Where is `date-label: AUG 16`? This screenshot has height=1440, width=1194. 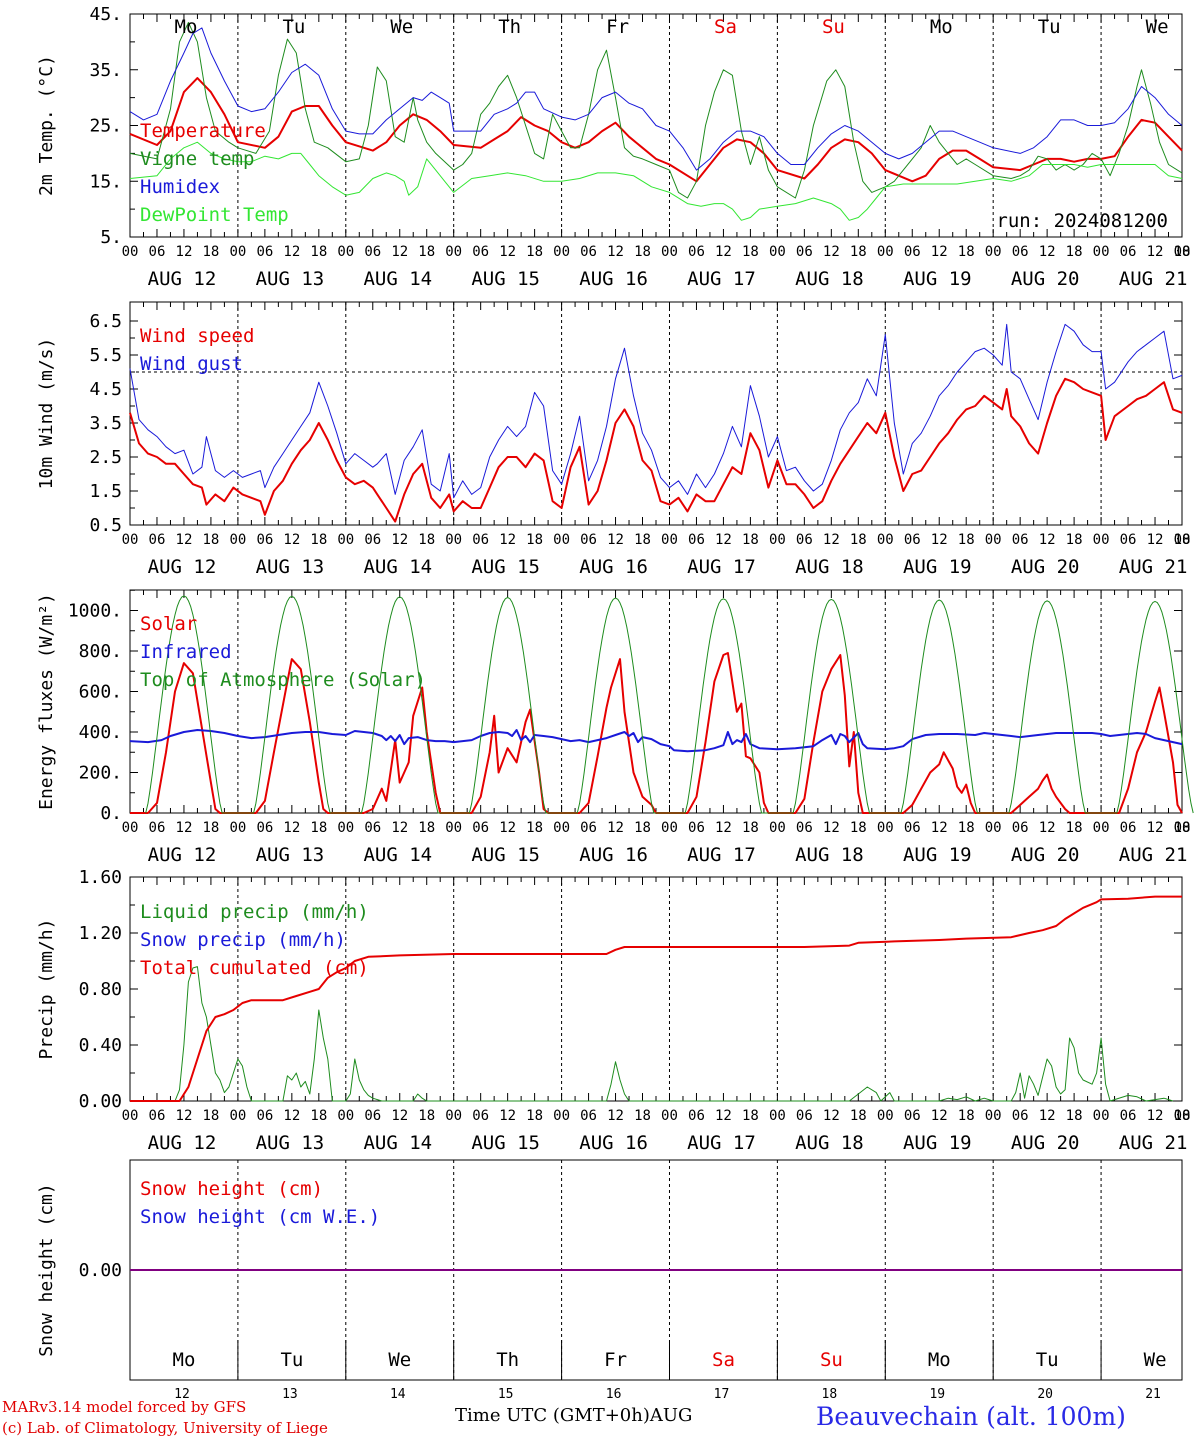
date-label: AUG 16 is located at coordinates (613, 855).